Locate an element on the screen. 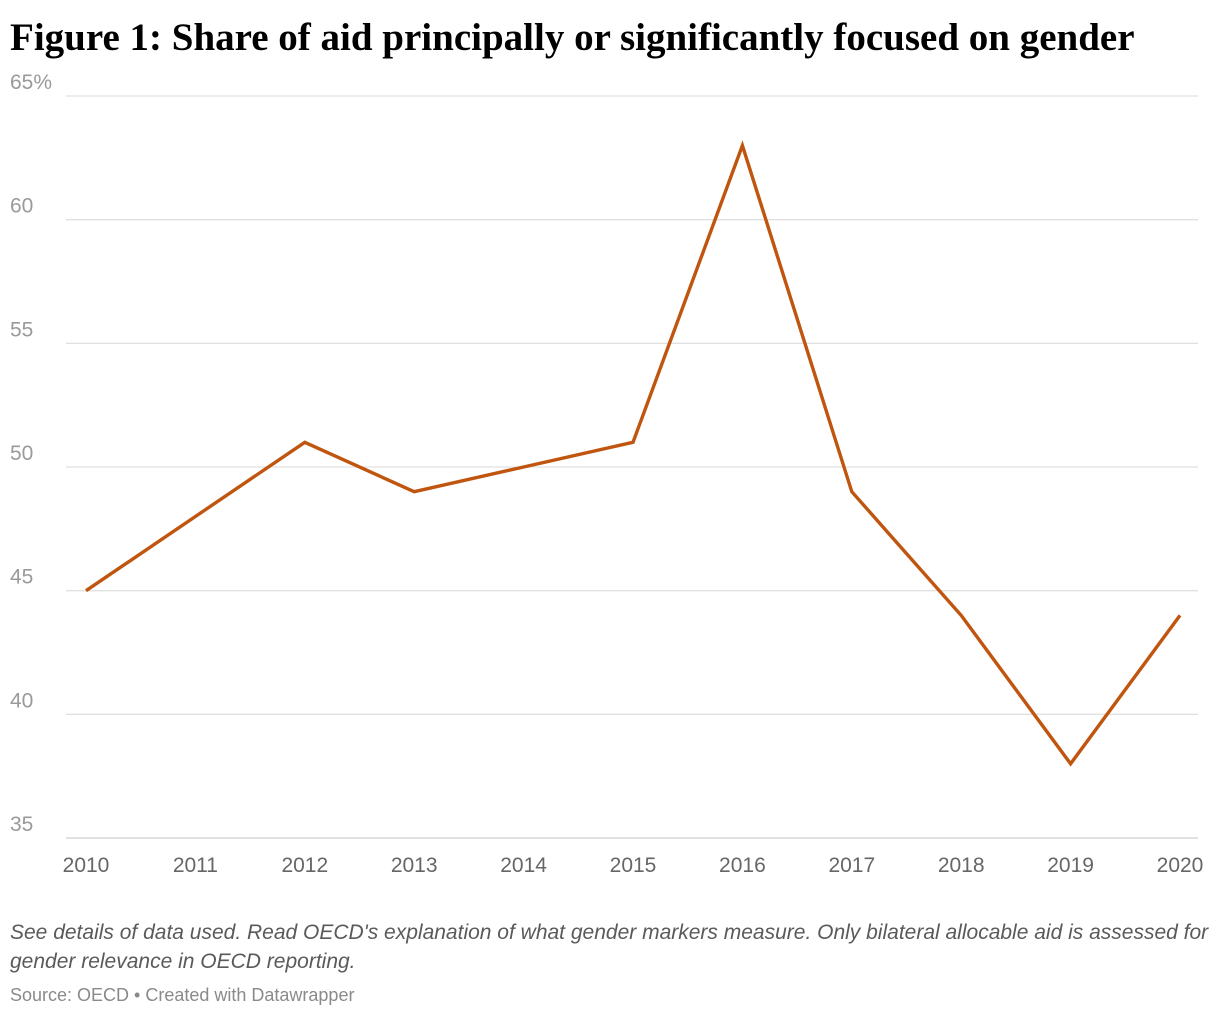  x-tick-label-2019: 2019 is located at coordinates (1070, 865).